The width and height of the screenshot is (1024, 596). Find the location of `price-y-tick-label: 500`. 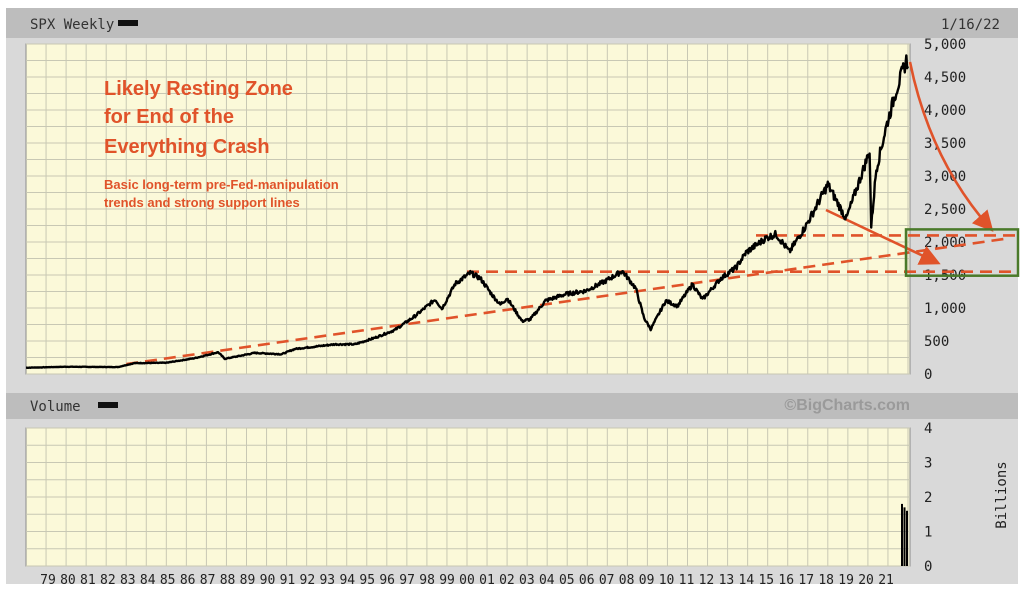

price-y-tick-label: 500 is located at coordinates (936, 342).